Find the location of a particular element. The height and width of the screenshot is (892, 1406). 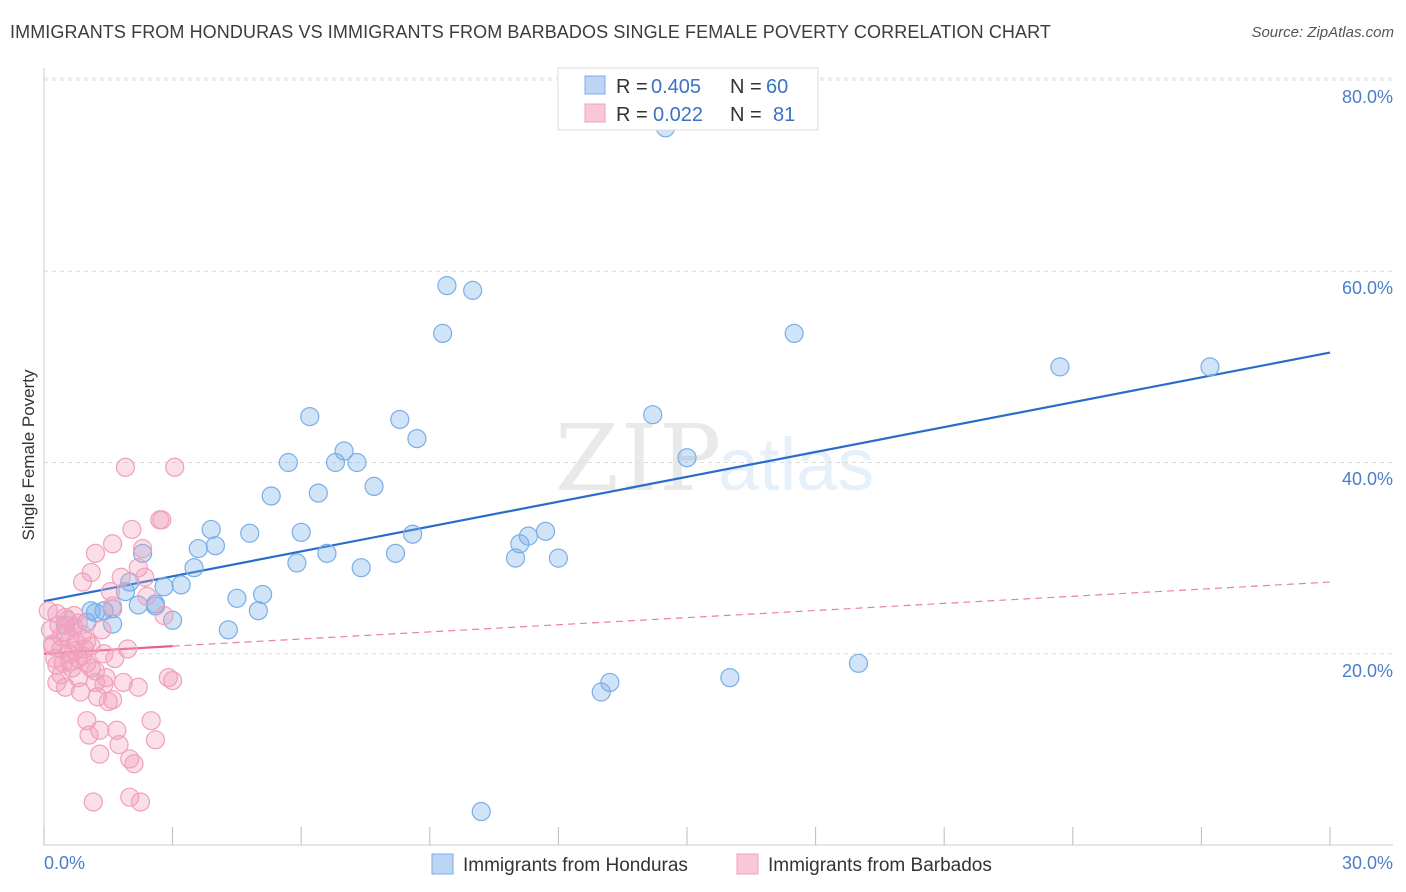

y-tick-label-80: 80.0% is located at coordinates (1367, 97).